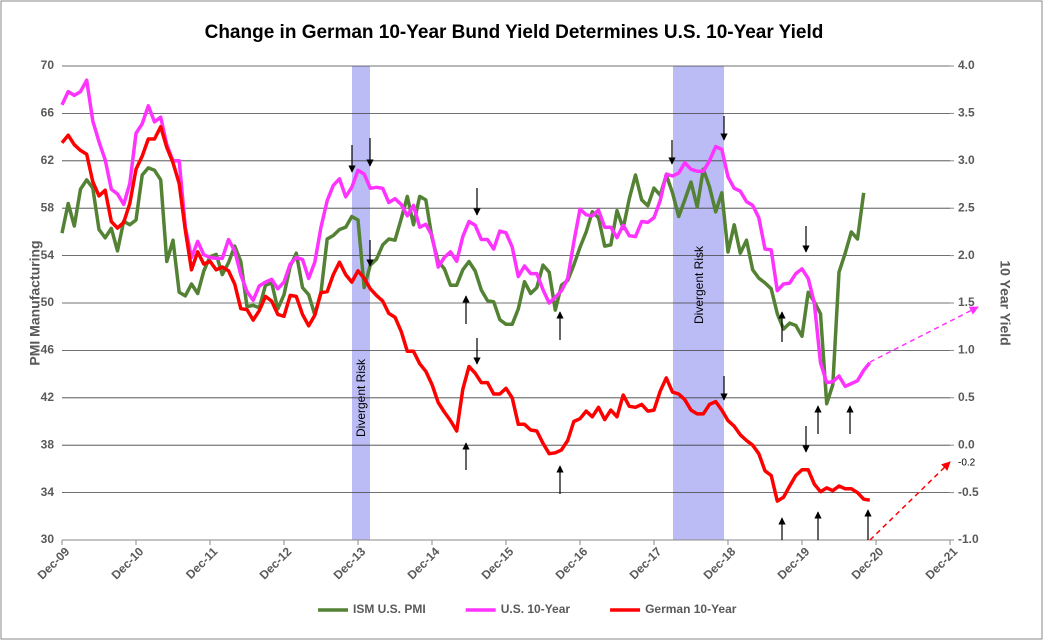  Describe the element at coordinates (966, 444) in the screenshot. I see `y2-tick-label: 0.0` at that location.